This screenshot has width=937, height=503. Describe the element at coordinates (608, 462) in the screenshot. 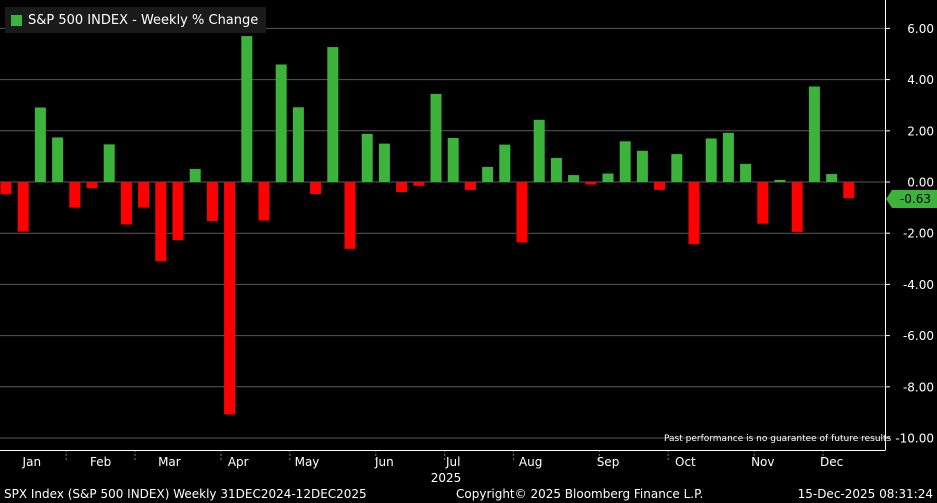

I see `x-tick-label-sep: Sep` at that location.